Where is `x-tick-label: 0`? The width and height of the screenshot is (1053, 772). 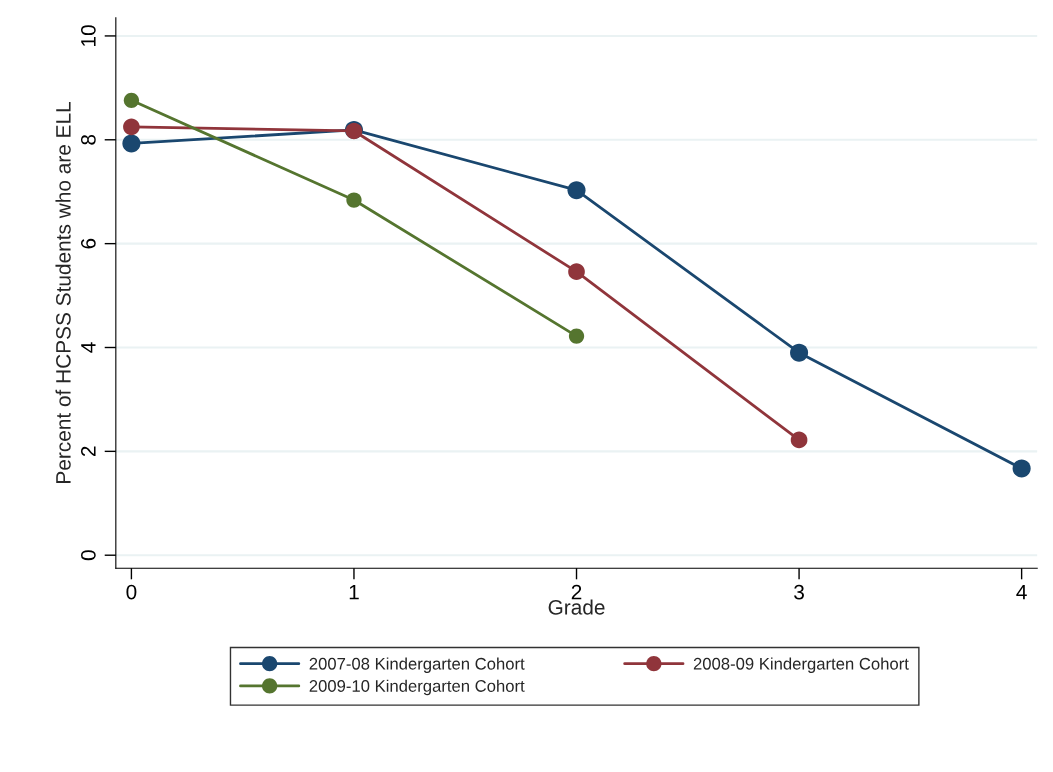
x-tick-label: 0 is located at coordinates (131, 592).